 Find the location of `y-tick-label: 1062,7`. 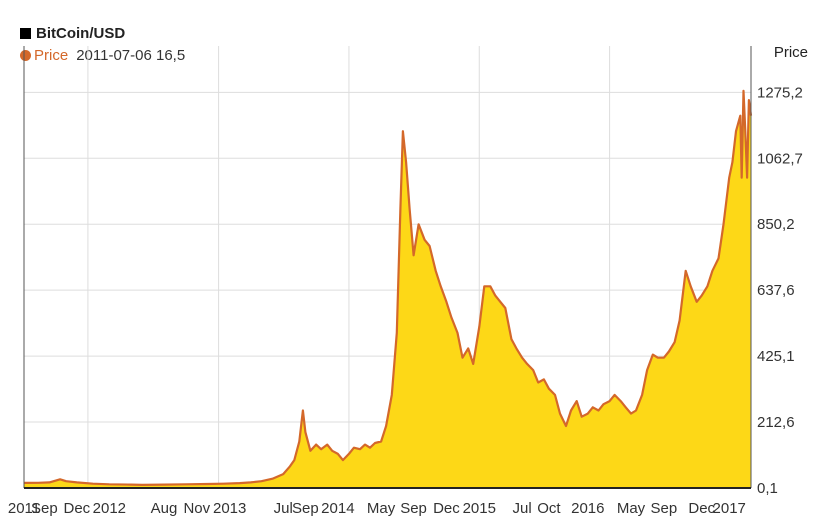

y-tick-label: 1062,7 is located at coordinates (780, 158).